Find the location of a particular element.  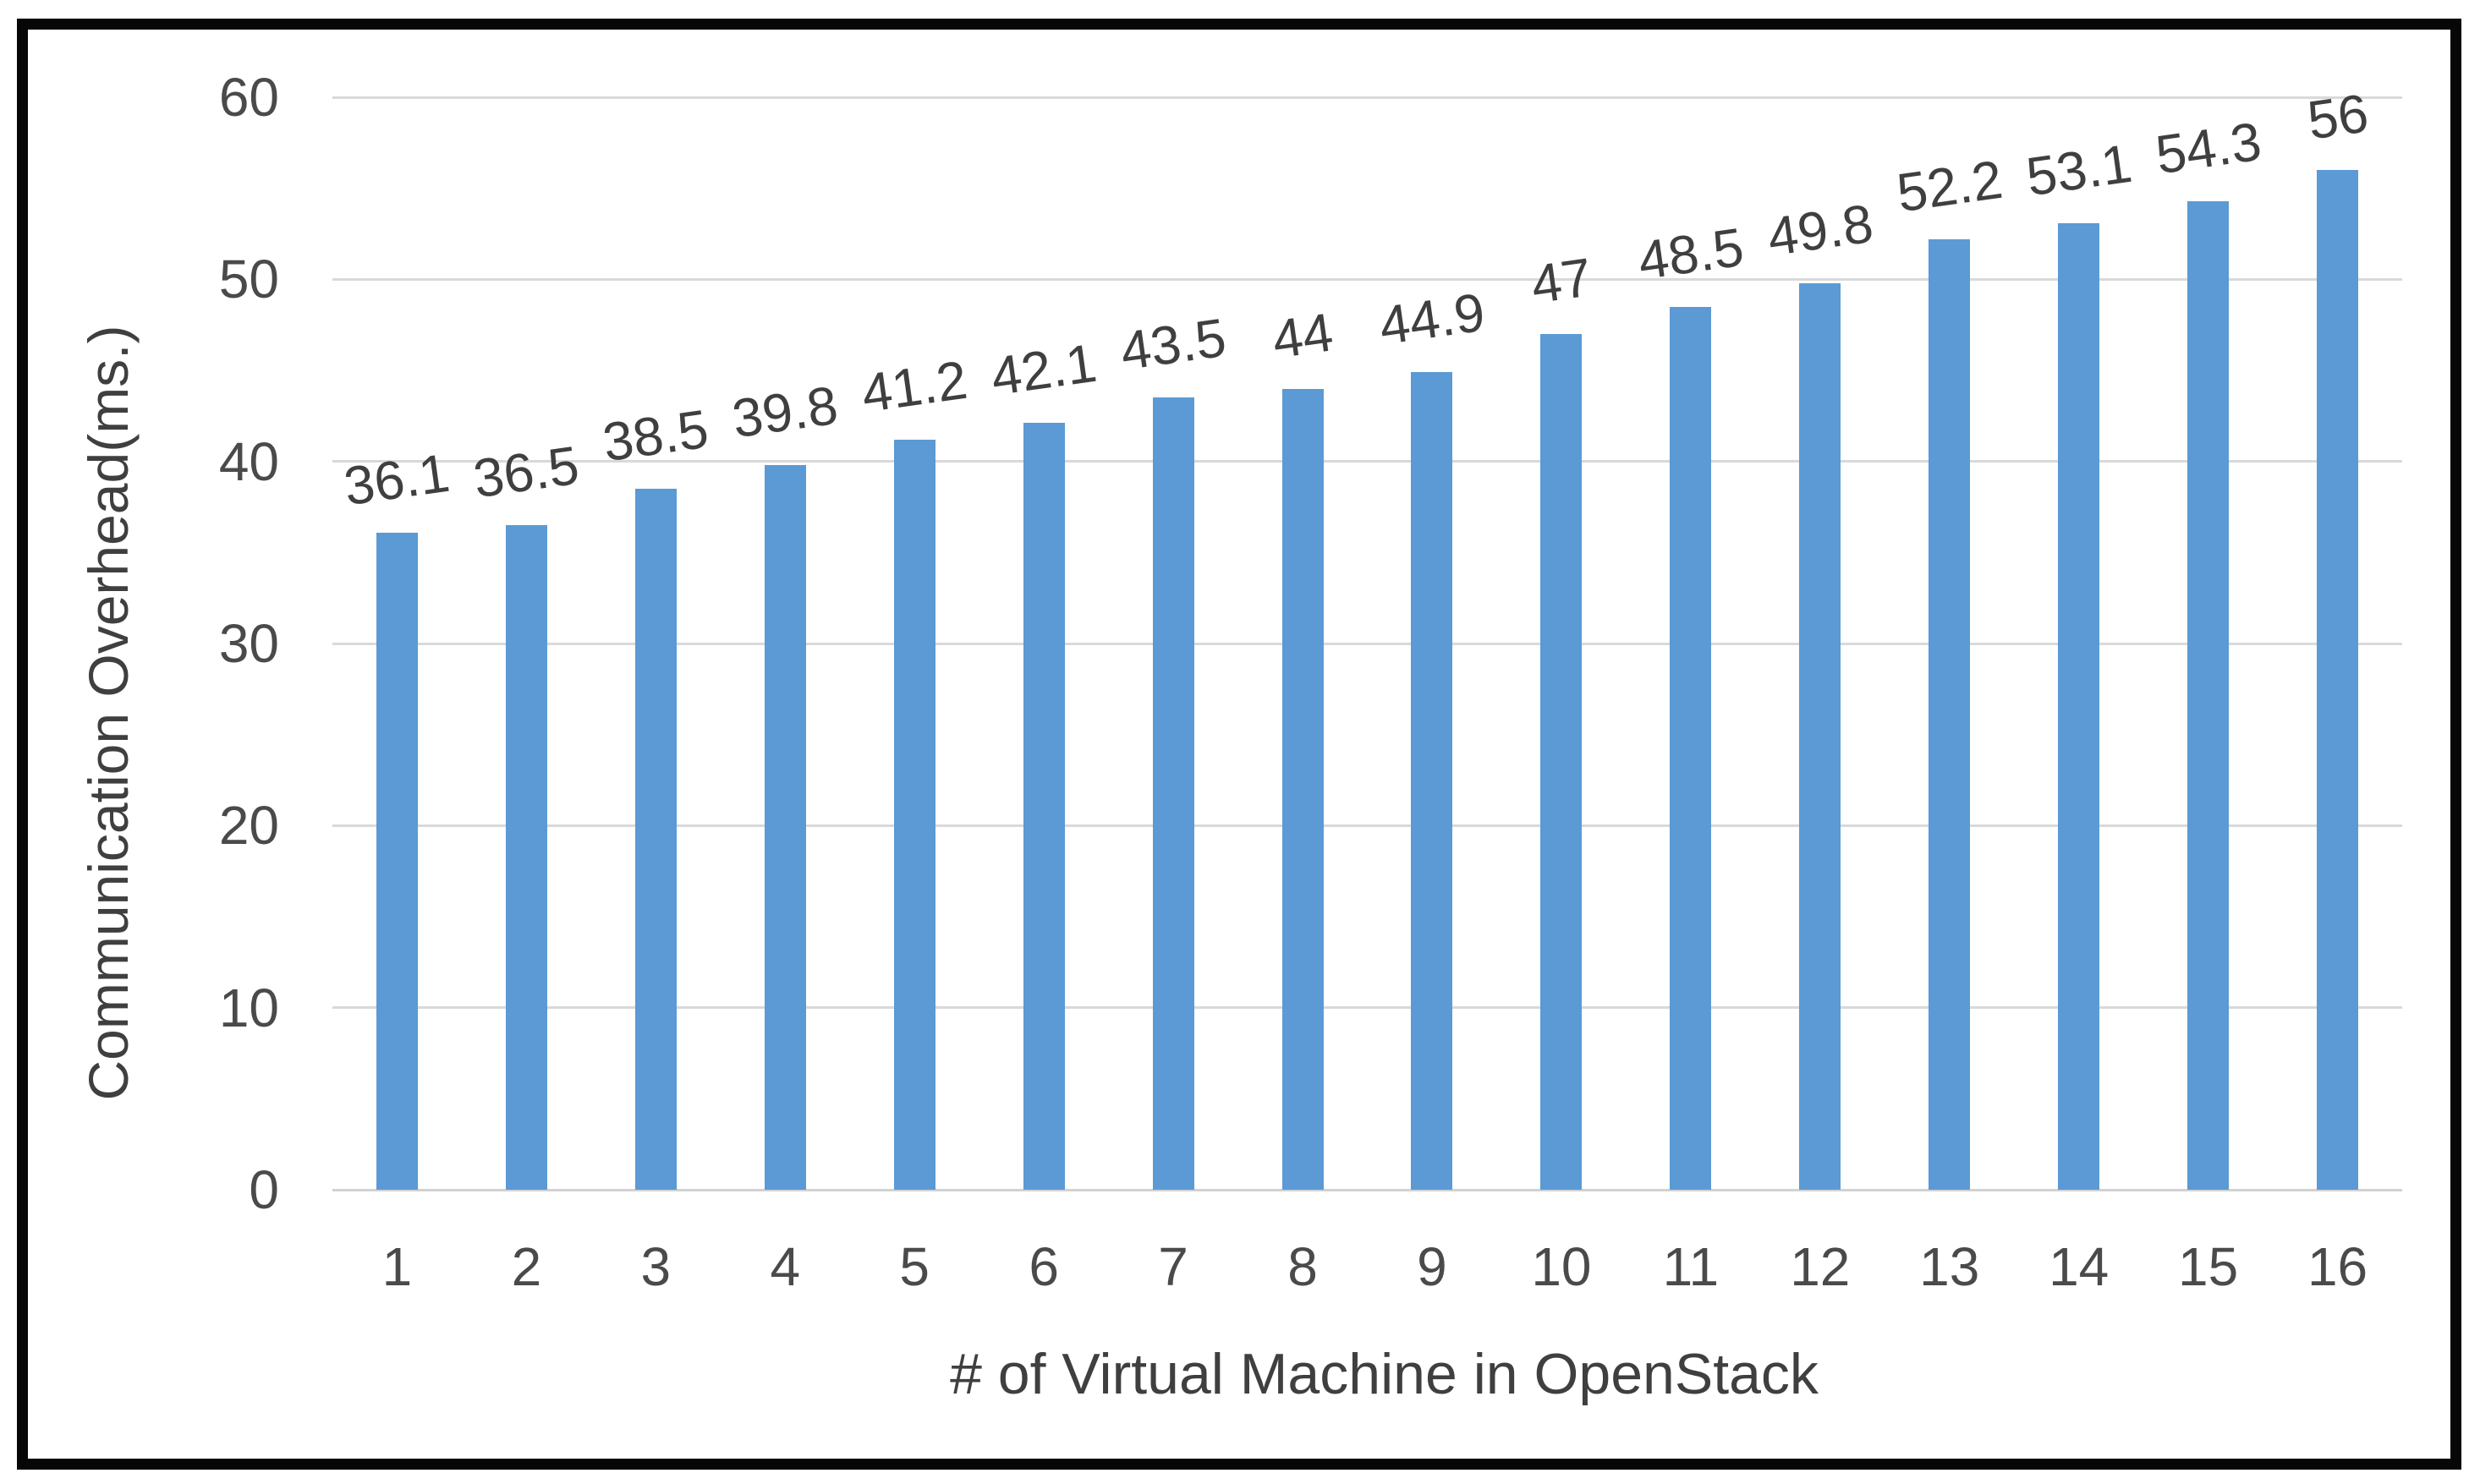

x-tick-label: 9 is located at coordinates (1432, 1266).